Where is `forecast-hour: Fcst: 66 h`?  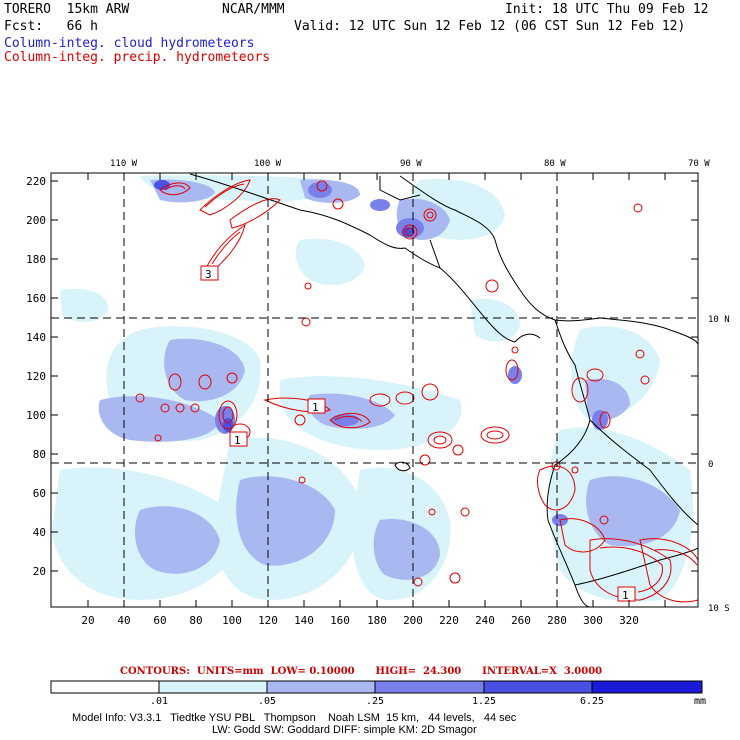 forecast-hour: Fcst: 66 h is located at coordinates (51, 26).